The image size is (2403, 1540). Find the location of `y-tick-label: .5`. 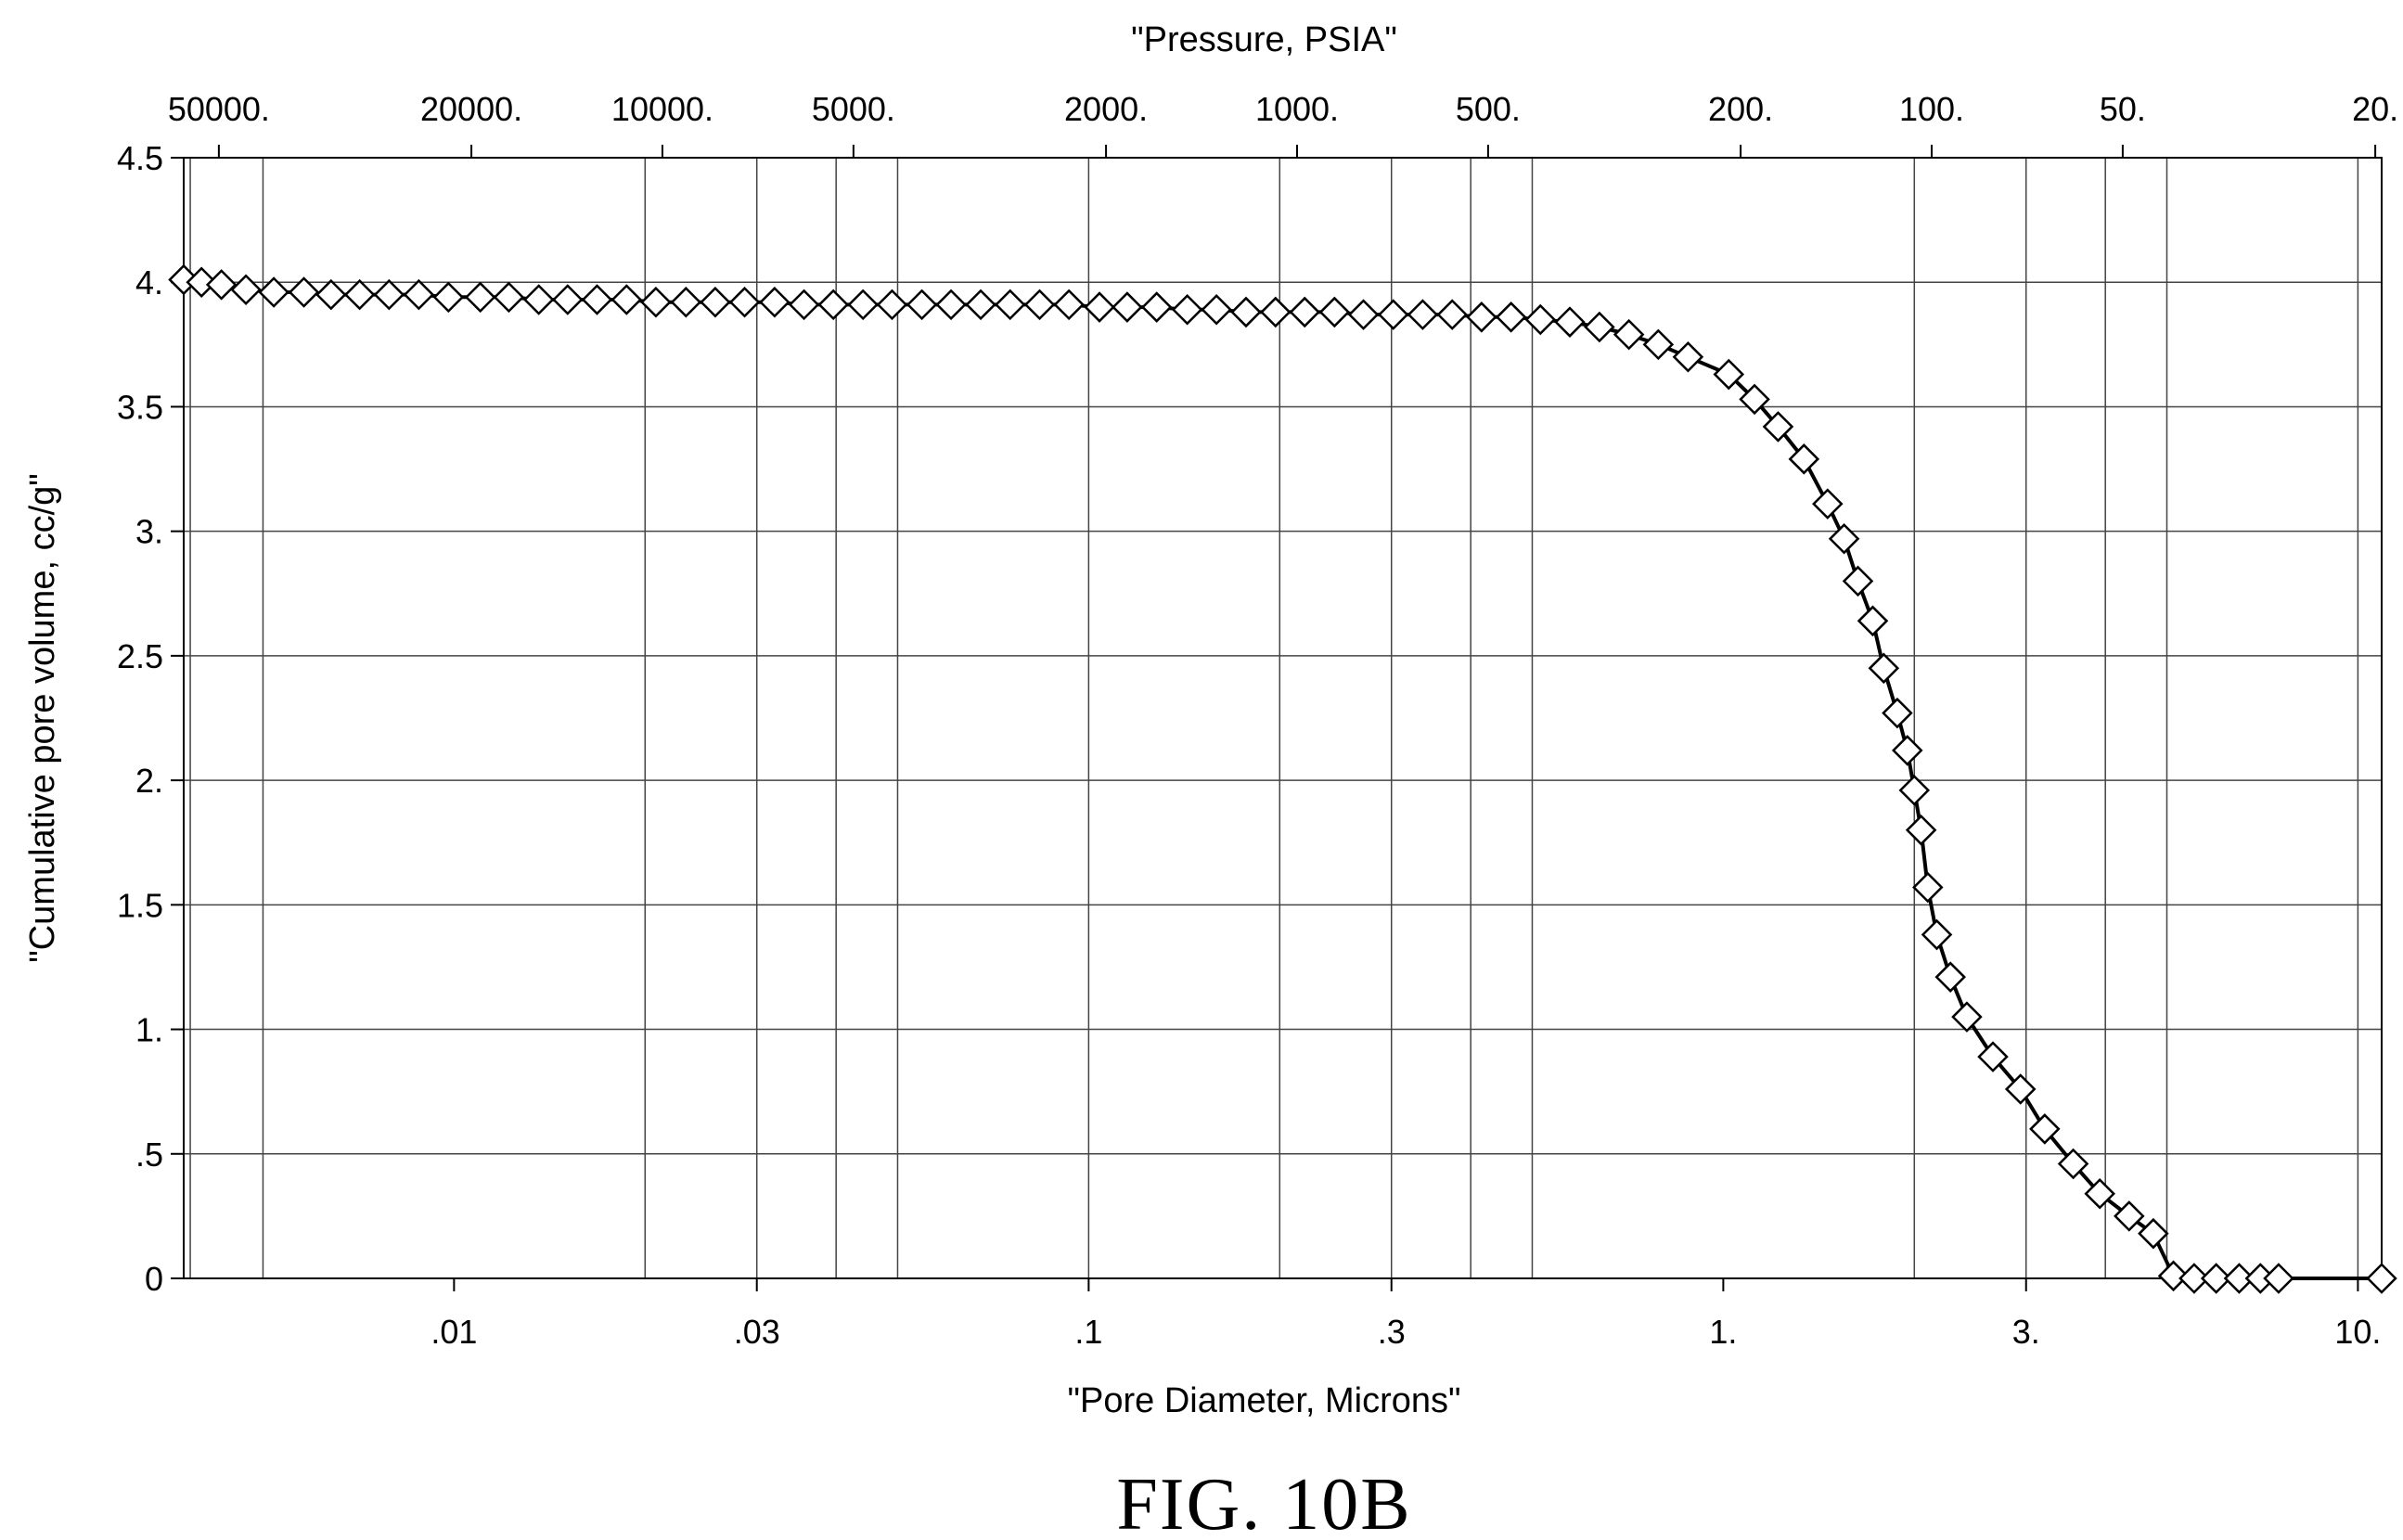

y-tick-label: .5 is located at coordinates (149, 1155).